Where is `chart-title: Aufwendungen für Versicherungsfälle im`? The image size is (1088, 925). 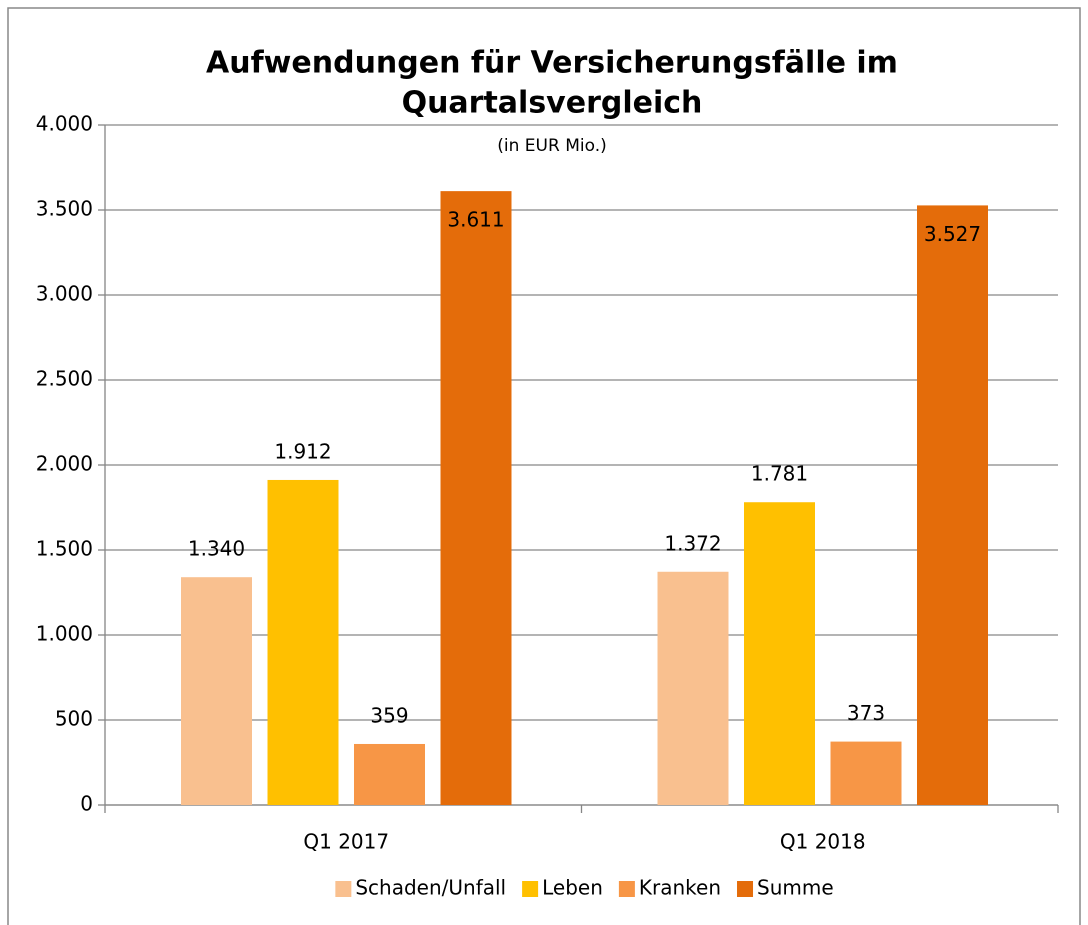
chart-title: Aufwendungen für Versicherungsfälle im is located at coordinates (552, 63).